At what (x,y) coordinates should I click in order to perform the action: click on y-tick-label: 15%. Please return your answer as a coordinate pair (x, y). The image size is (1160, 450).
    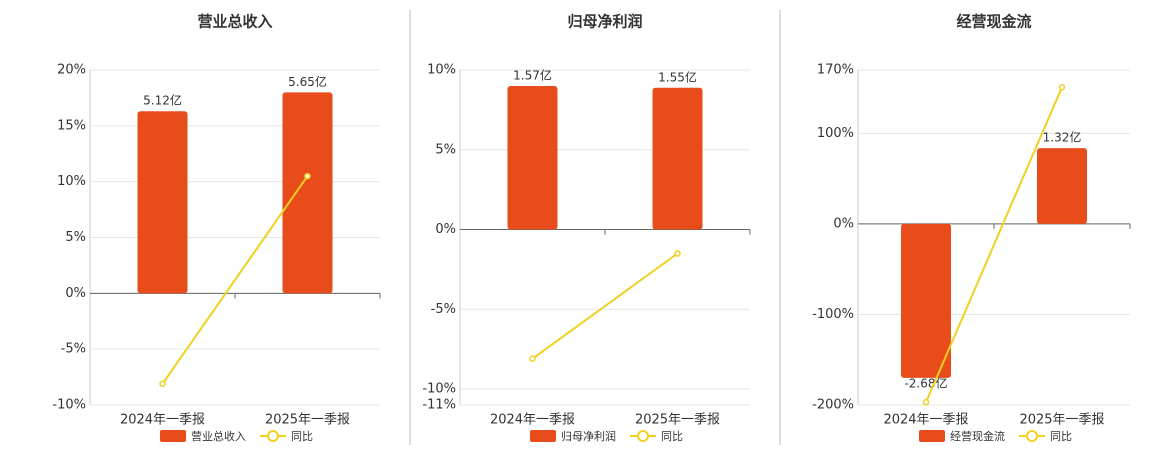
    Looking at the image, I should click on (71, 125).